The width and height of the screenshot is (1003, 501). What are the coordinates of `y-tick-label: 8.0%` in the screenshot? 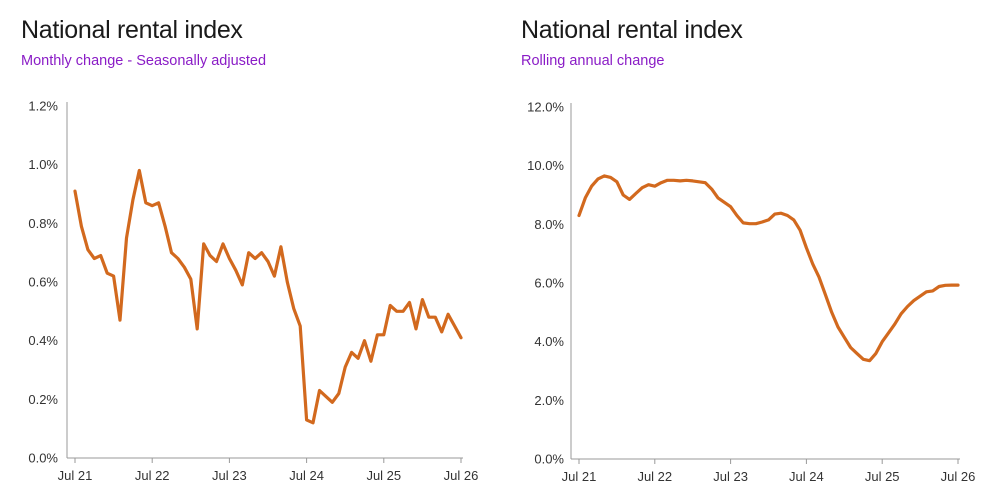 It's located at (549, 224).